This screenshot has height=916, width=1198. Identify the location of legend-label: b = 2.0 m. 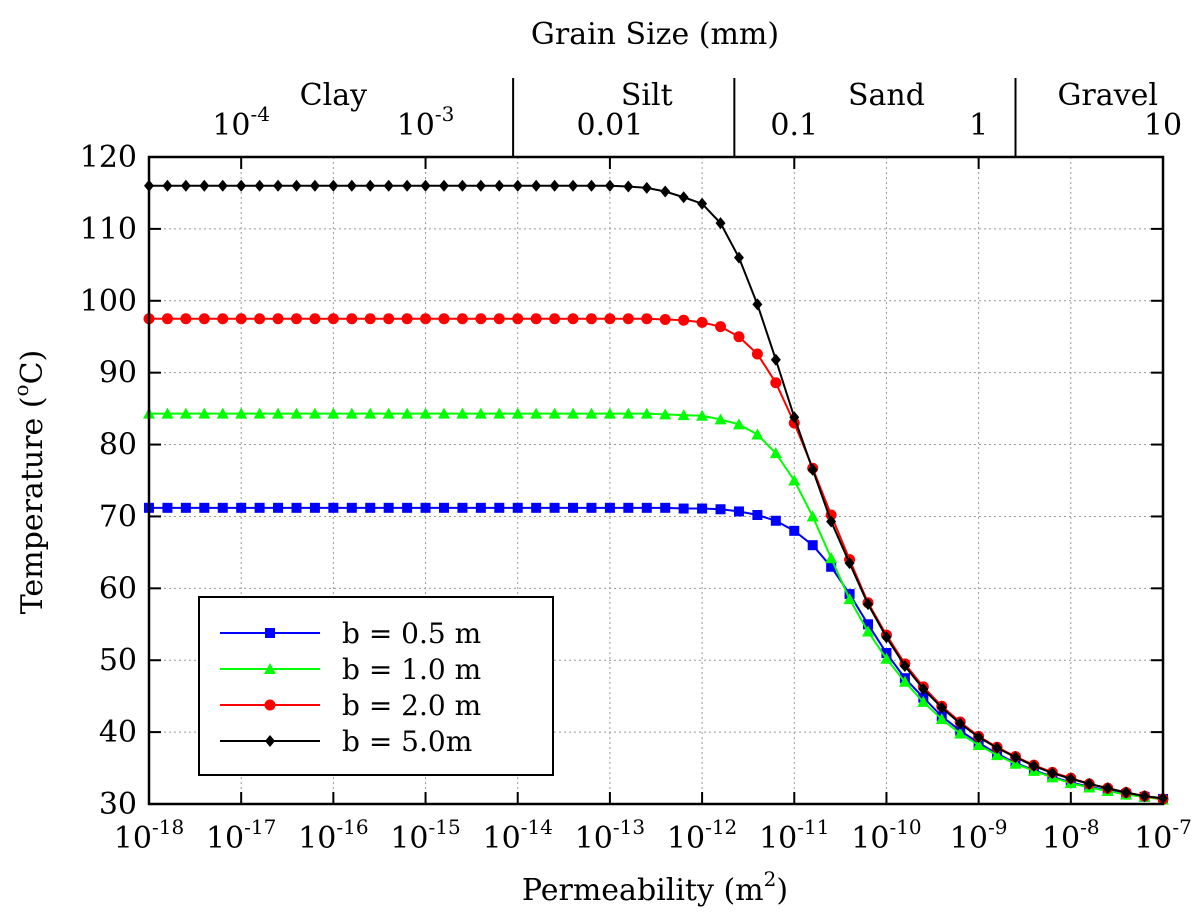
(411, 705).